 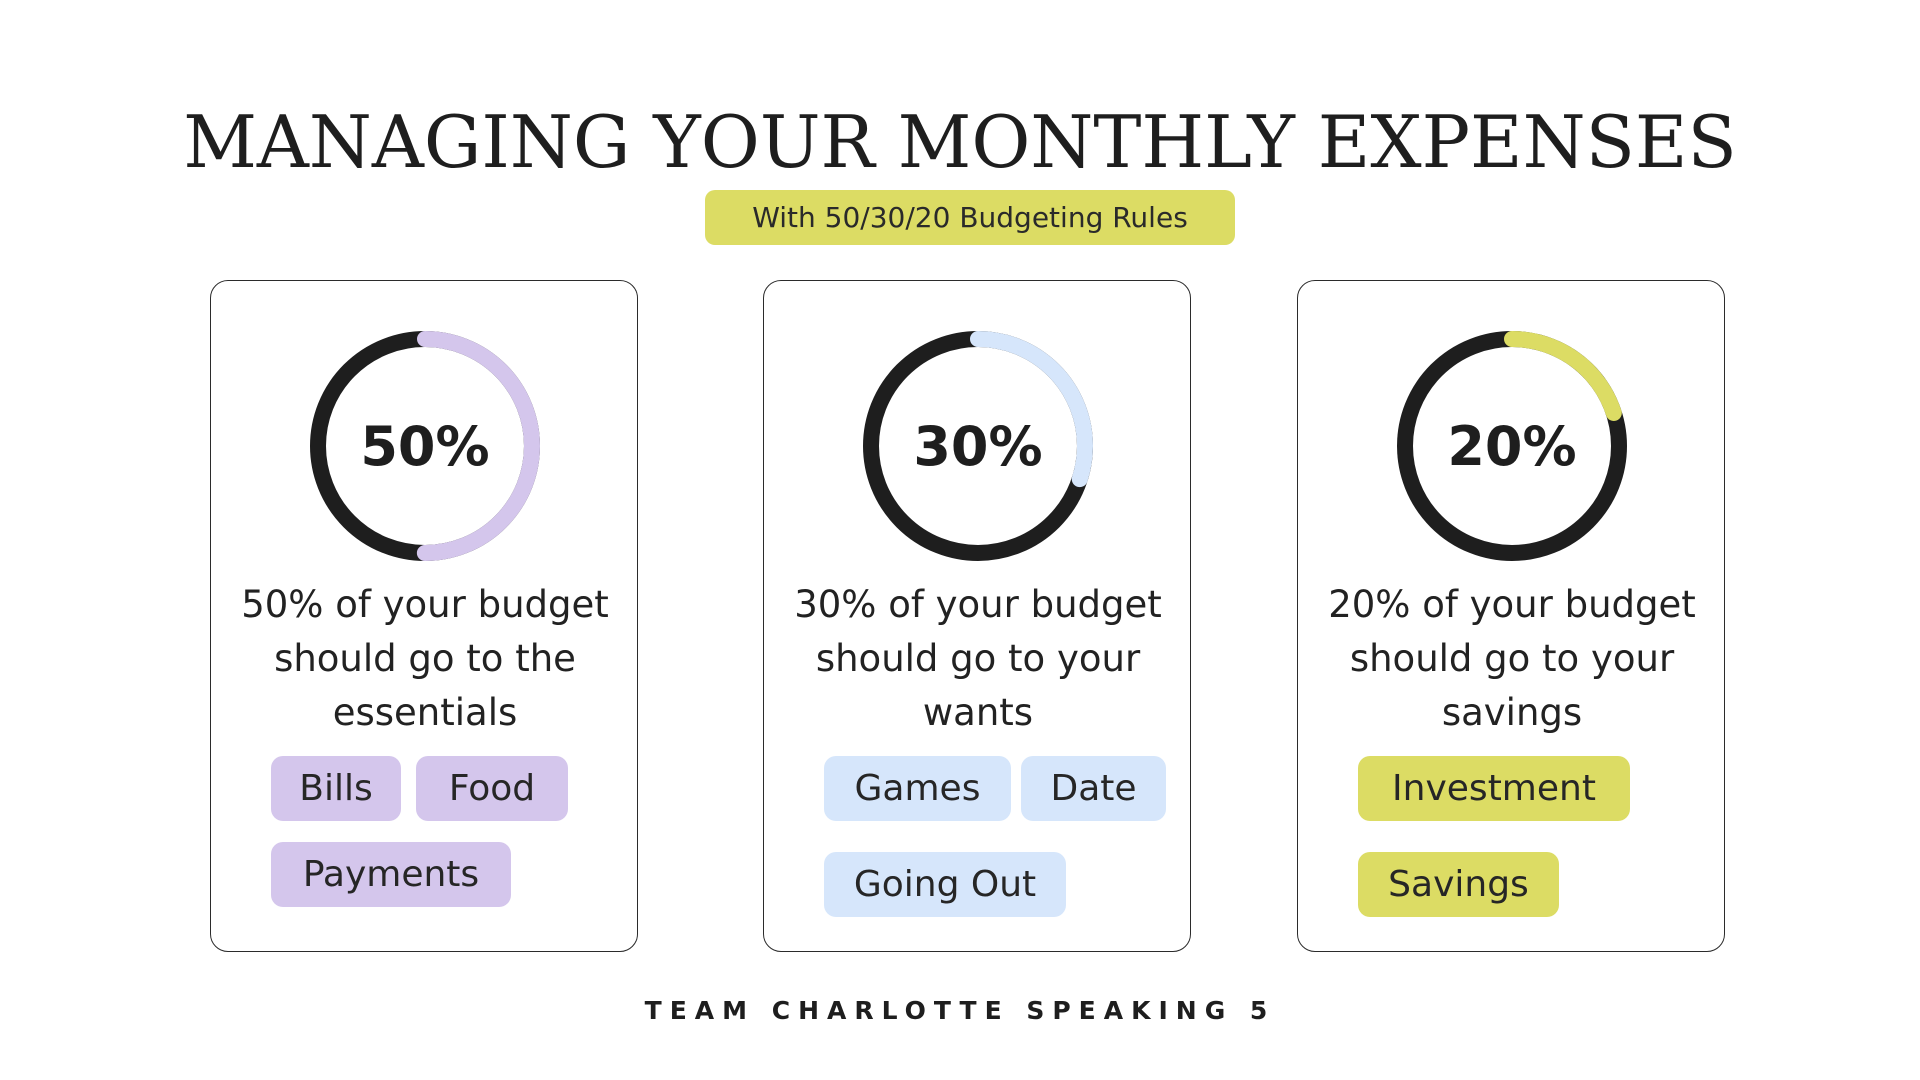 I want to click on donut-svg-savings, so click(x=1512, y=446).